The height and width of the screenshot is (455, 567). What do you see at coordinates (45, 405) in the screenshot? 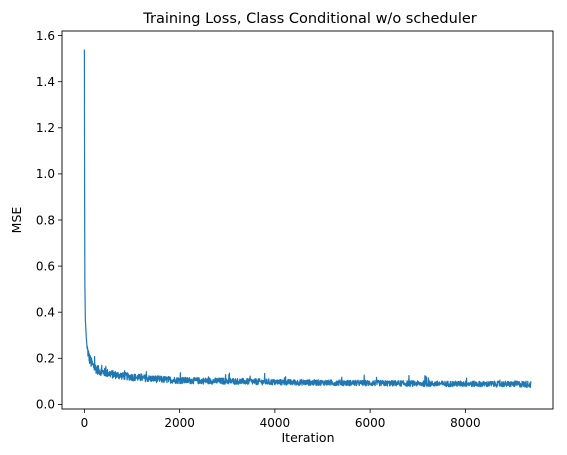
I see `y-tick-label: 0.0` at bounding box center [45, 405].